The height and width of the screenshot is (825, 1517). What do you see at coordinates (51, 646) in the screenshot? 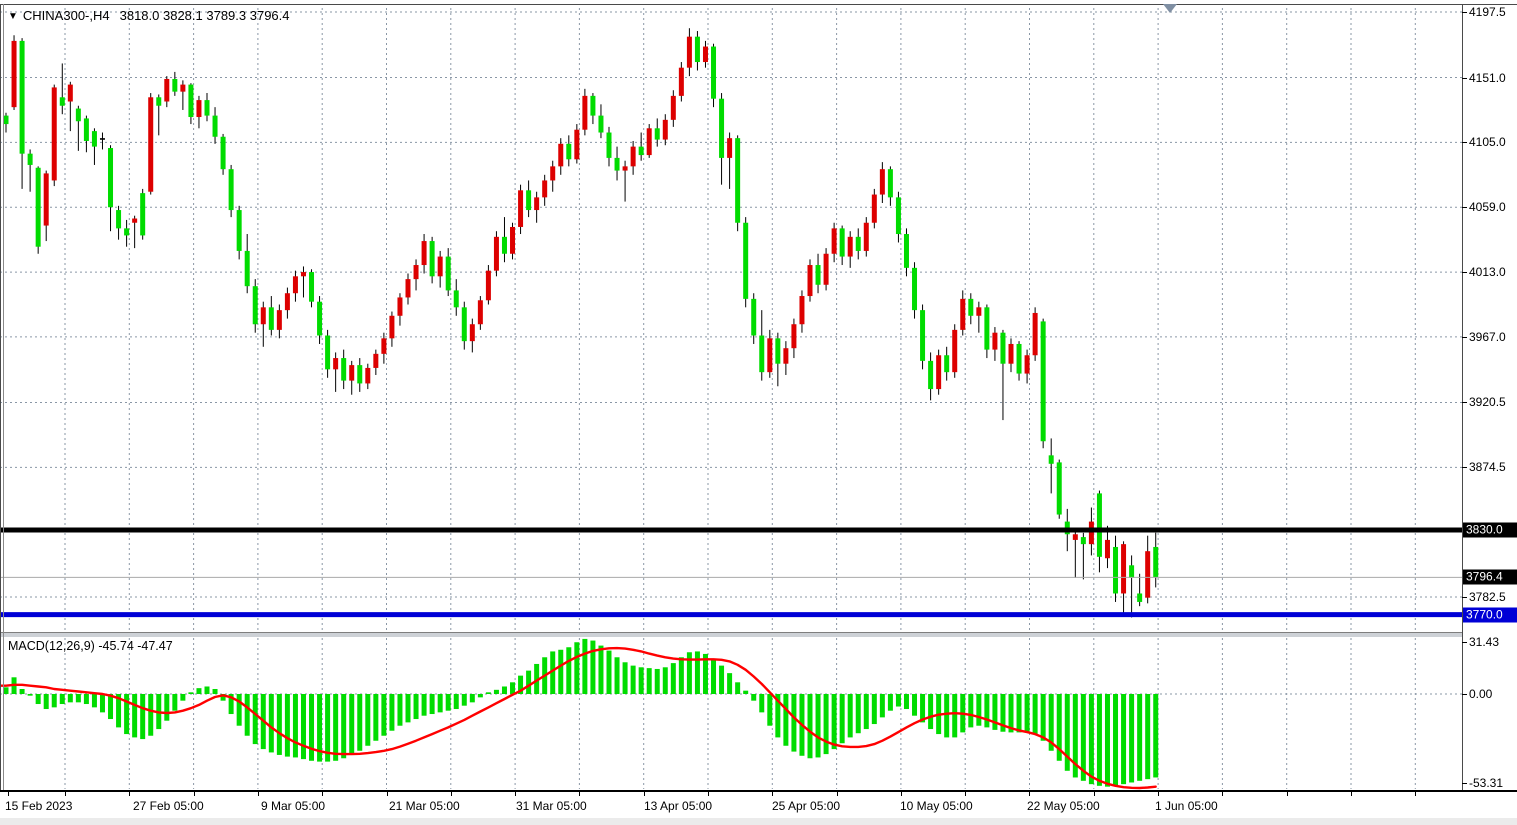
I see `macd-name: MACD(12,26,9)` at bounding box center [51, 646].